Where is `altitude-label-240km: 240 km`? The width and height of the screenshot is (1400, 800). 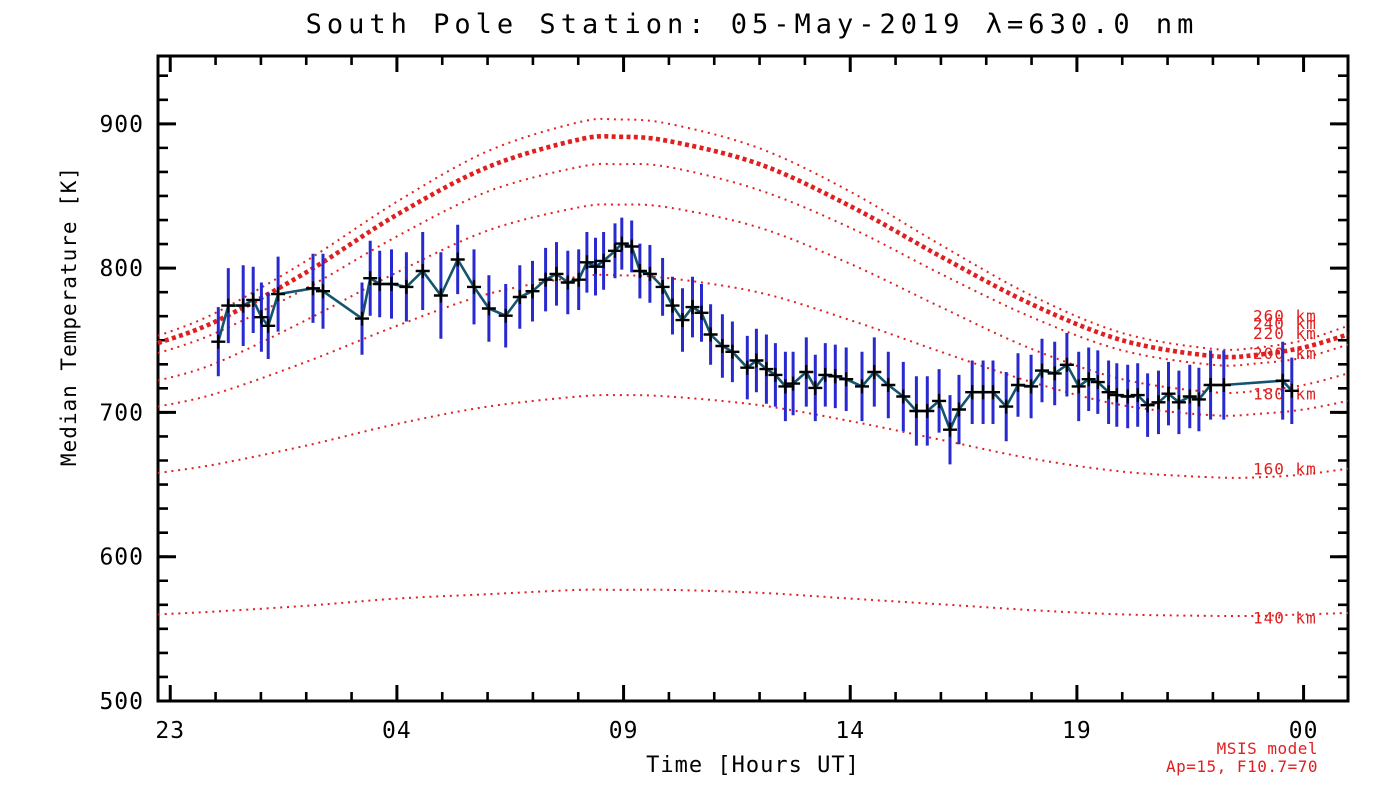 altitude-label-240km: 240 km is located at coordinates (1285, 323).